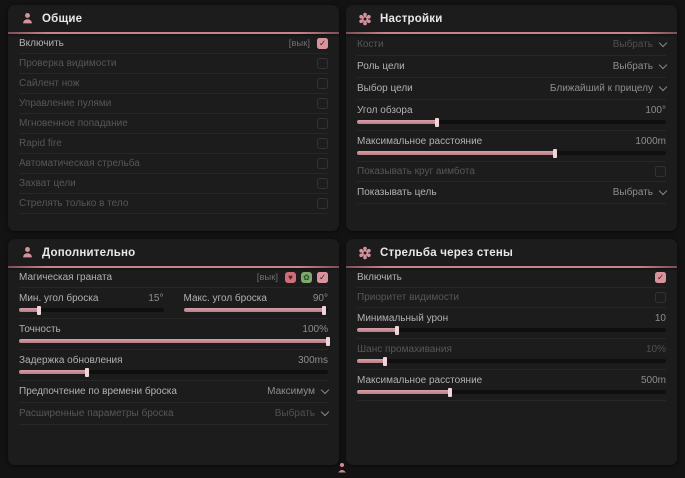  I want to click on panel-title: Настройки, so click(411, 18).